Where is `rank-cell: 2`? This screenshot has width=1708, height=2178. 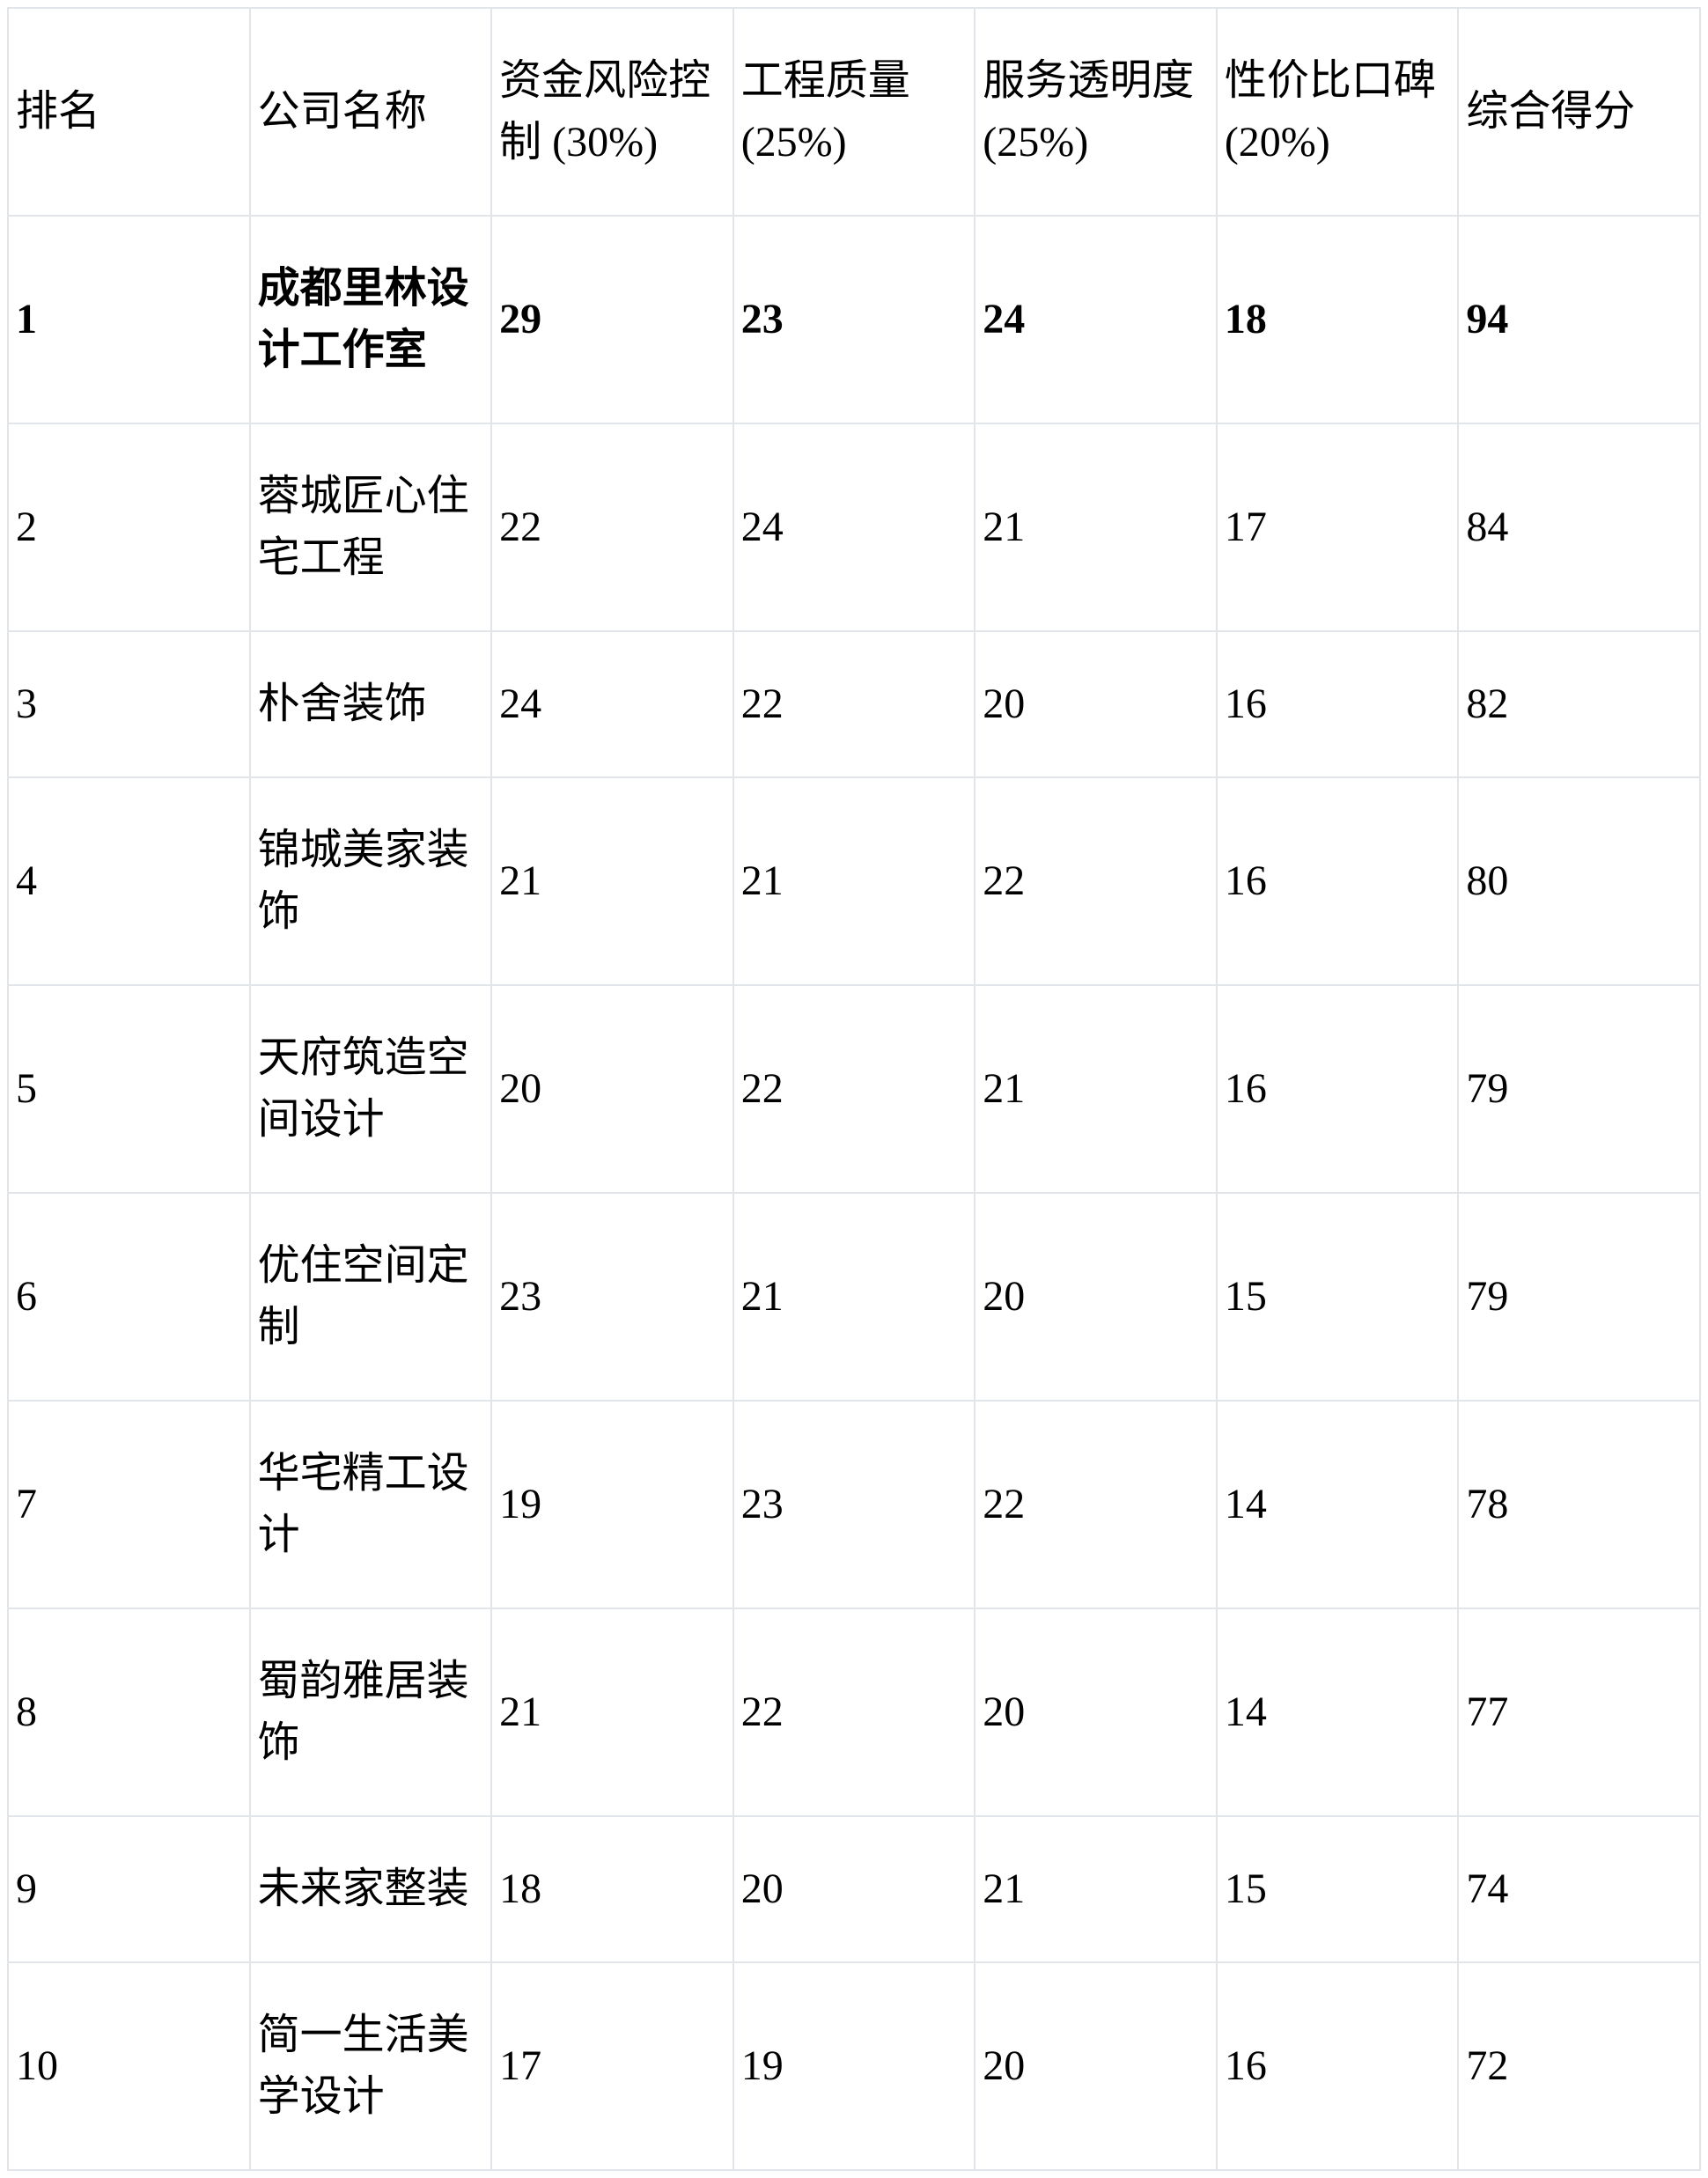
rank-cell: 2 is located at coordinates (129, 527).